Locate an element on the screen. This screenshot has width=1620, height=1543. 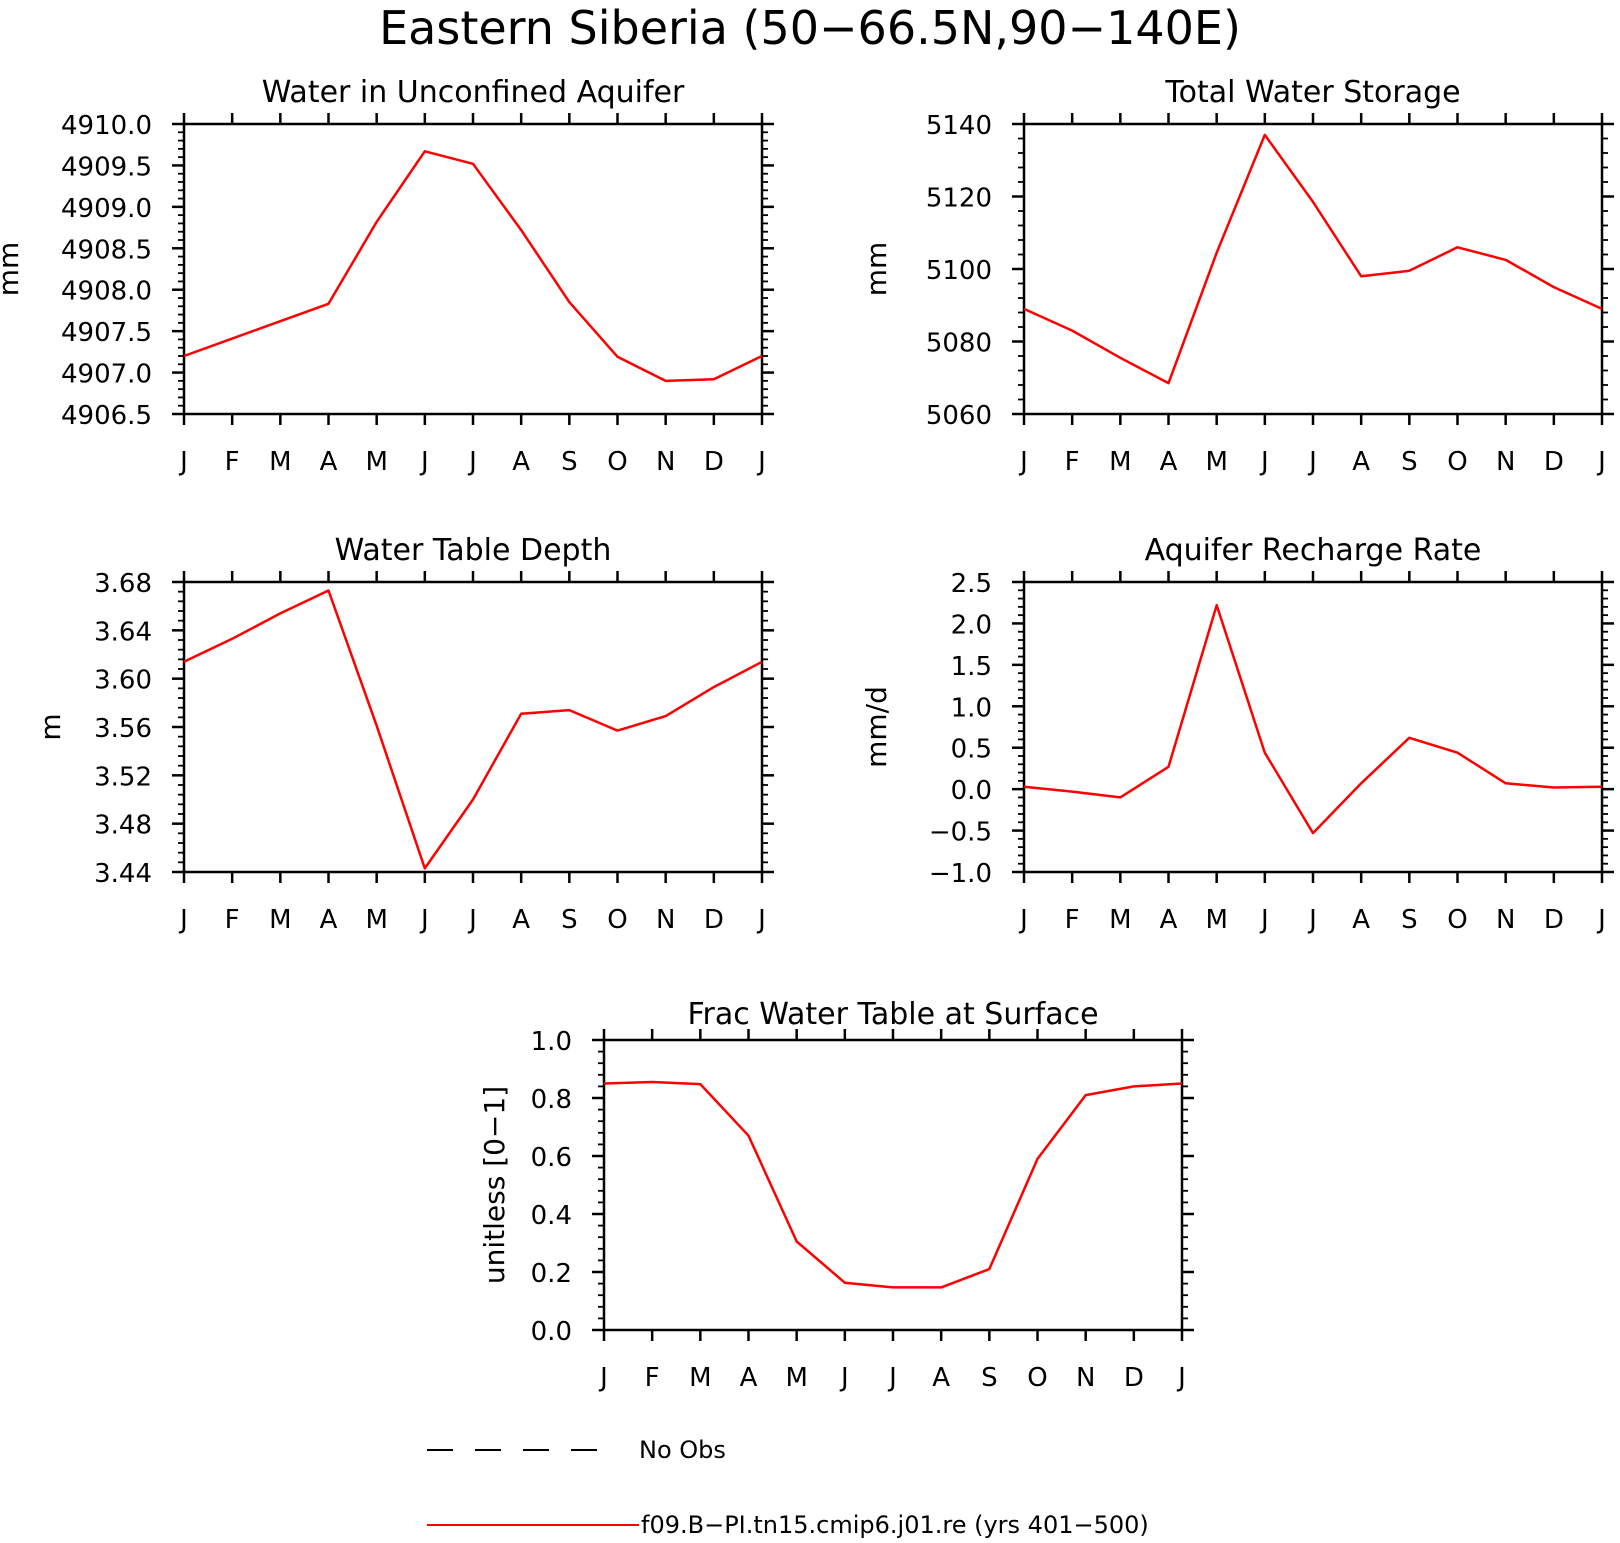
y-tick-label: 0.5 is located at coordinates (971, 750).